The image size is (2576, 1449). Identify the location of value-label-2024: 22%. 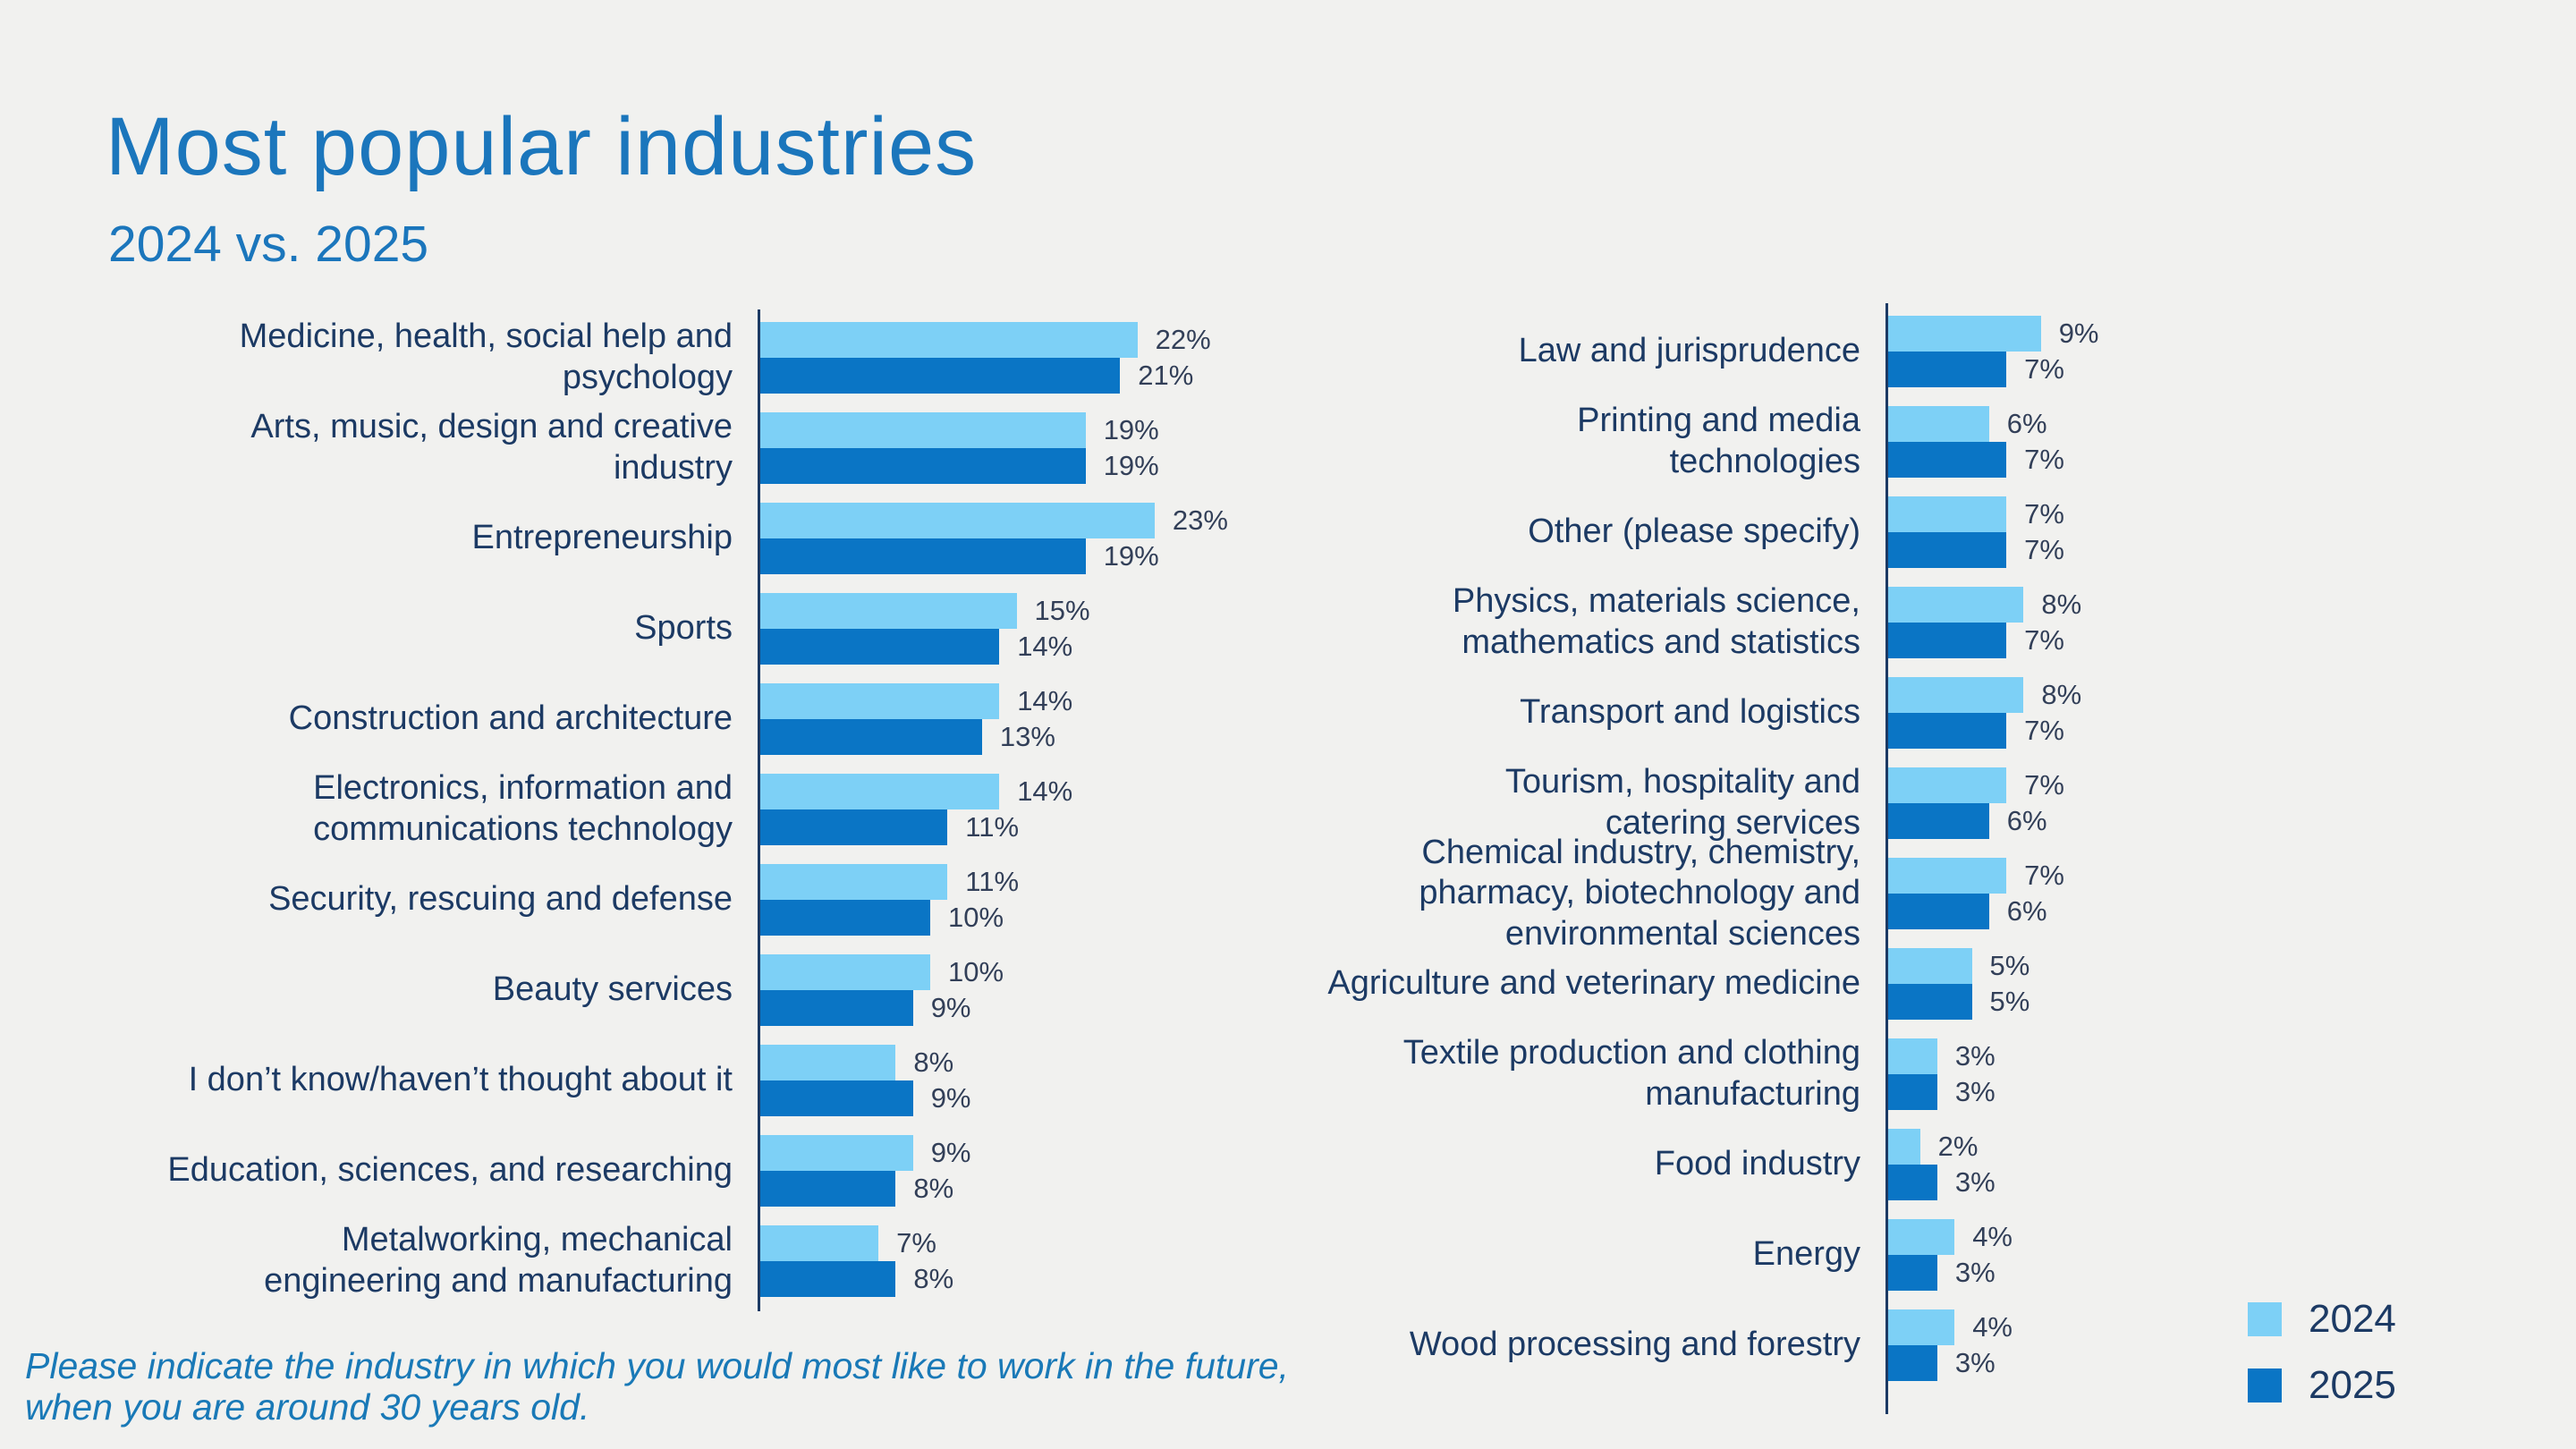
(1183, 339).